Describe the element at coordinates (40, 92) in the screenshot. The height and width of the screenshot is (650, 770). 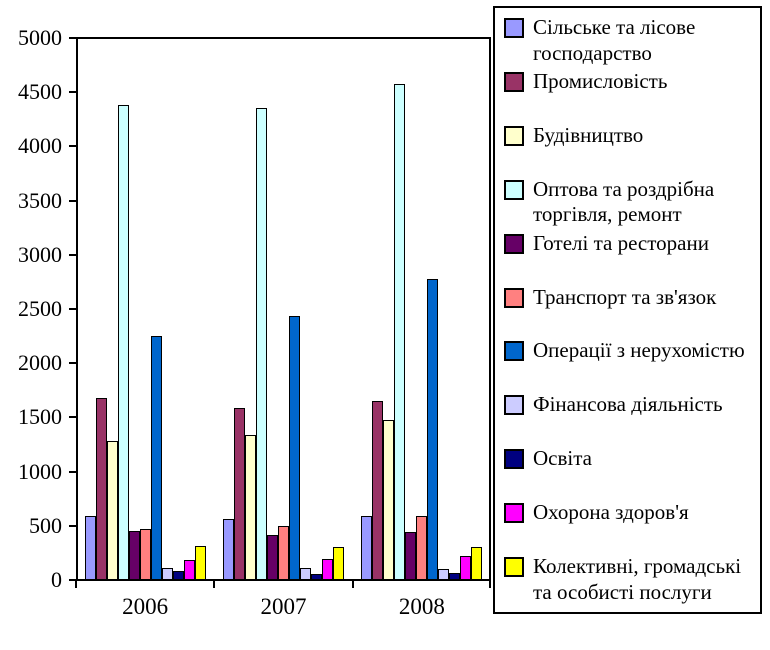
I see `y-axis-tick-label: 4500` at that location.